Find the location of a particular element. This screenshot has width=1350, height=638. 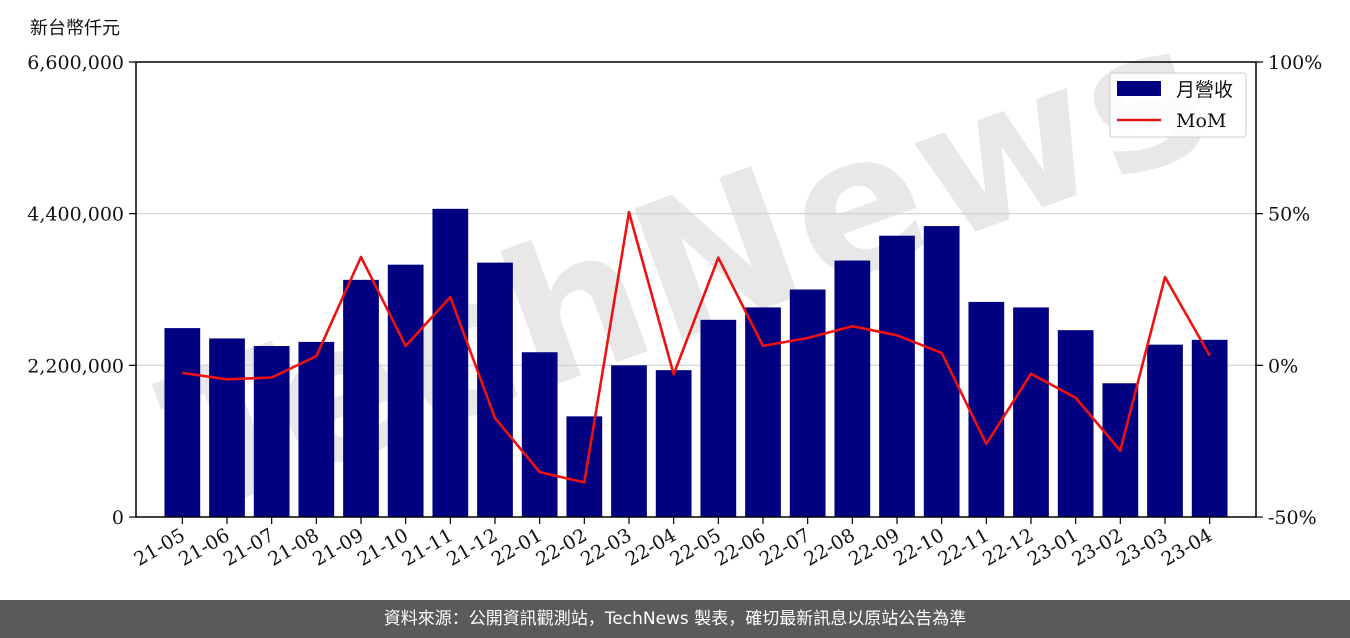

right-tick-label: 100% is located at coordinates (1295, 63).